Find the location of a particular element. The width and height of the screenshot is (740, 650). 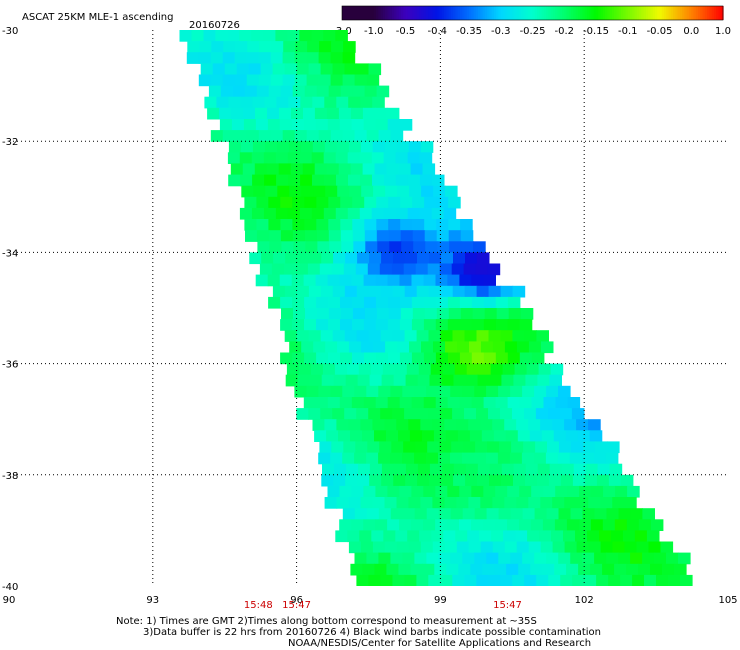

y-tick-label: -36 is located at coordinates (10, 365).